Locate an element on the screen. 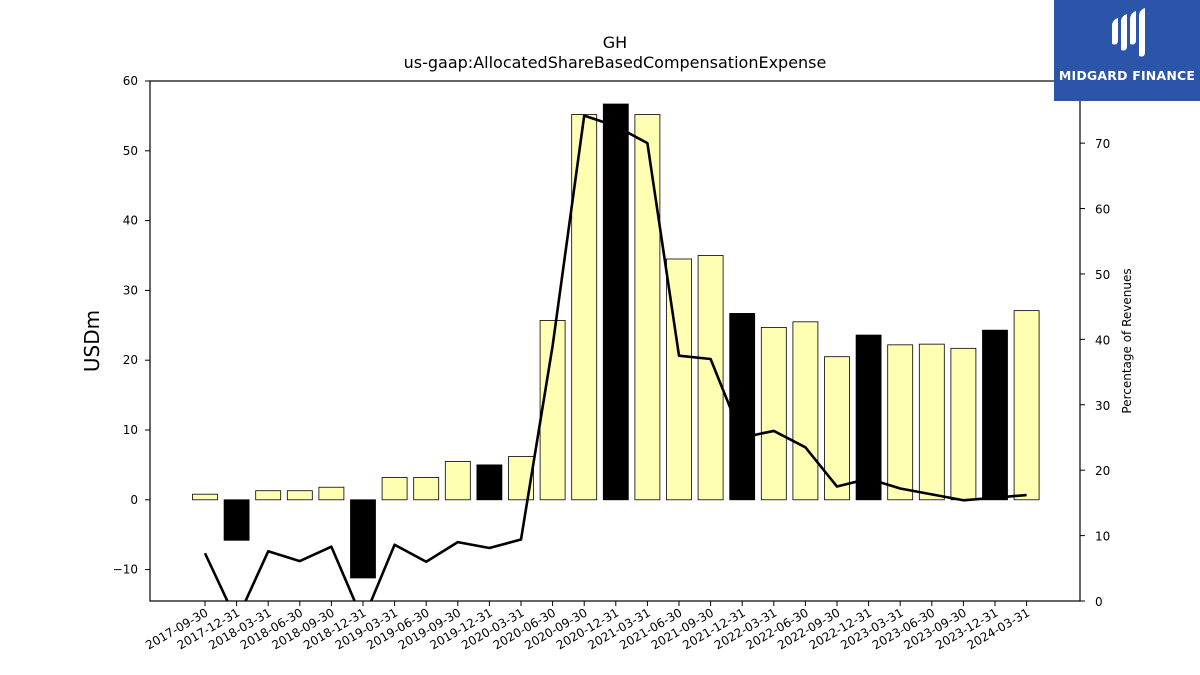 The image size is (1200, 675). midgard-finance-logo: MIDGARD FINANCE is located at coordinates (1127, 50).